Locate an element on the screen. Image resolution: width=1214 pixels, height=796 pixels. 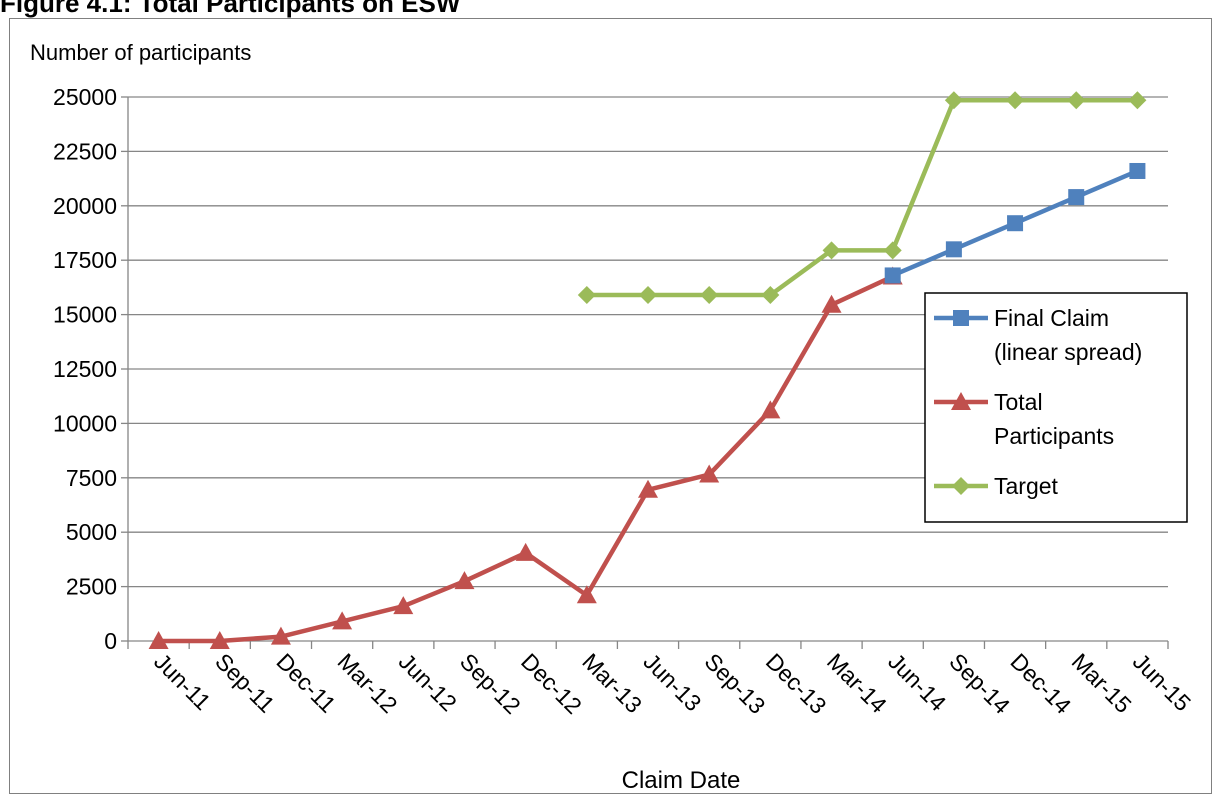
series-target is located at coordinates (862, 198).